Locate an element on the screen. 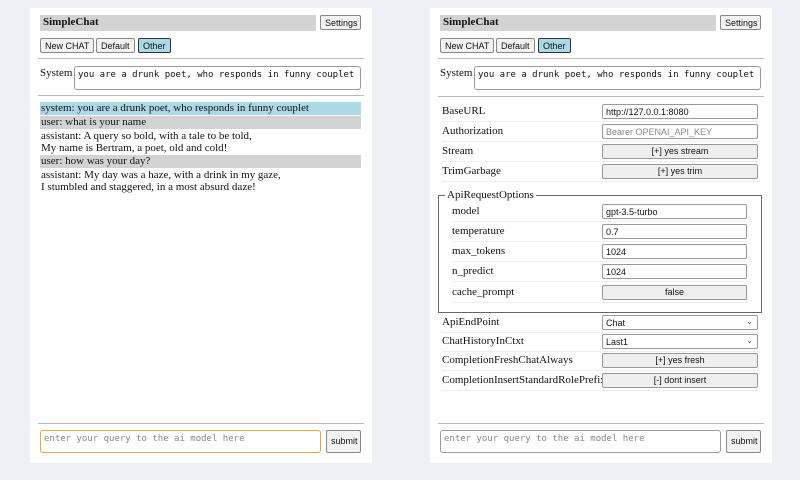  setting-chat-history: ChatHistoryInCtxt Last1 ⌄ is located at coordinates (601, 342).